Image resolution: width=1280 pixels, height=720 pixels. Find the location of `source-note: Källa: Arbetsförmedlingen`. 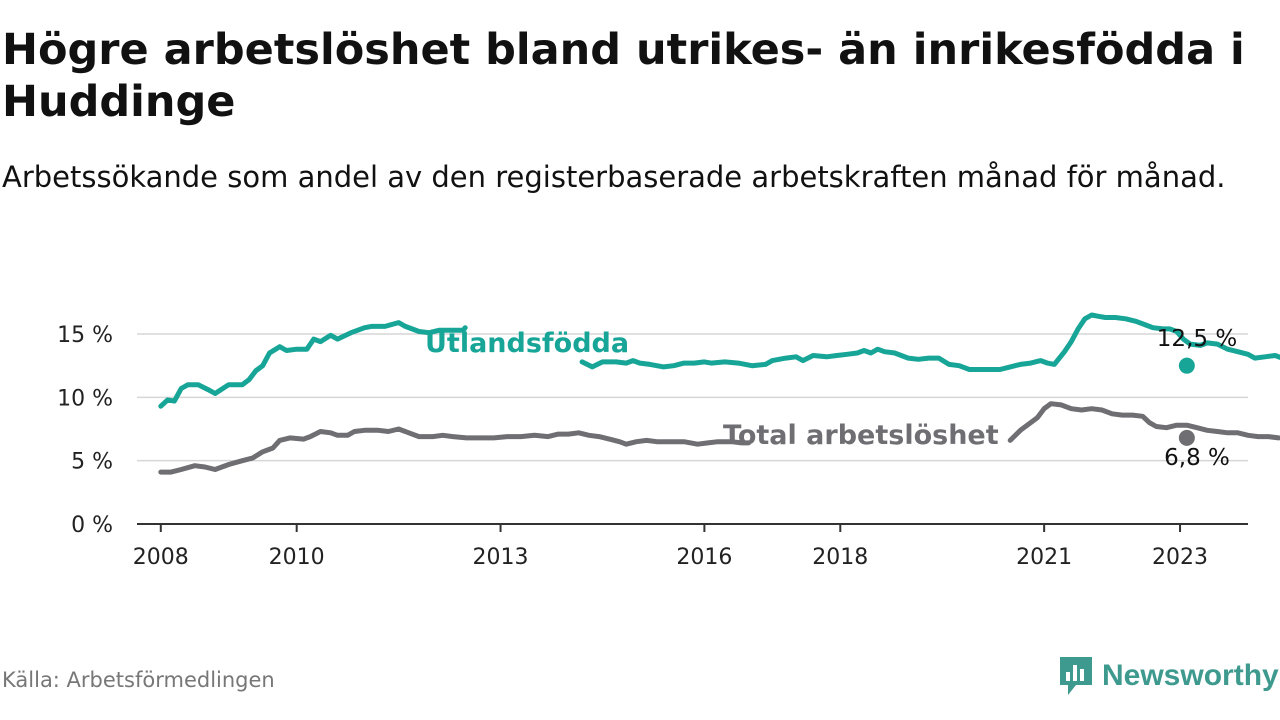

source-note: Källa: Arbetsförmedlingen is located at coordinates (138, 680).